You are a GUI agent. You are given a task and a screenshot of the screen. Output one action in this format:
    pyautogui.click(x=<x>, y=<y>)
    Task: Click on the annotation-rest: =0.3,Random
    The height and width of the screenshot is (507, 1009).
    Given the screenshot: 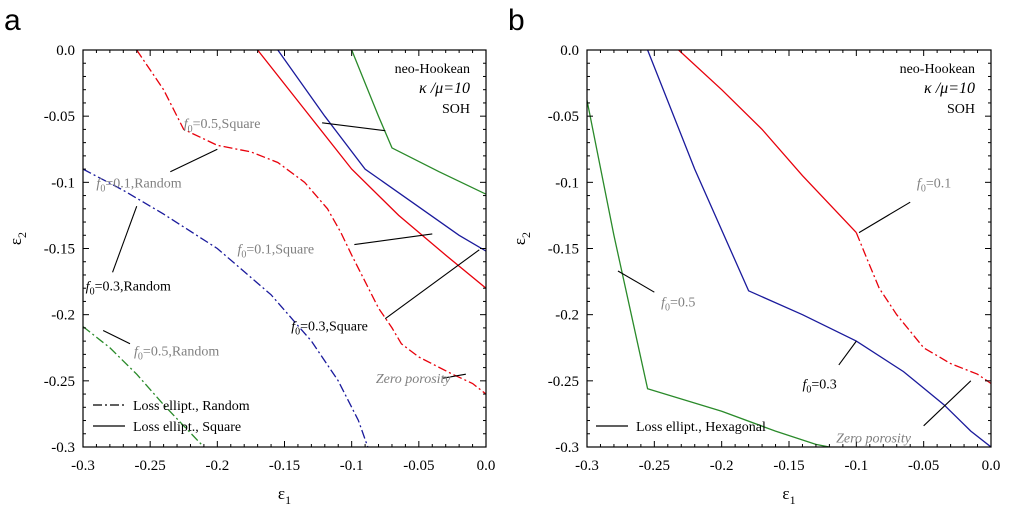 What is the action you would take?
    pyautogui.click(x=133, y=287)
    